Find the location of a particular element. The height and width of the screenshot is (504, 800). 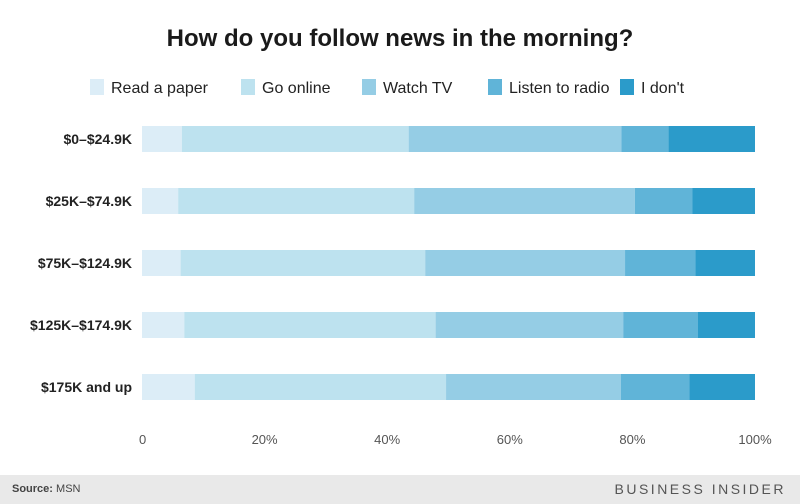

category-label: $0–$24.9K is located at coordinates (97, 139).